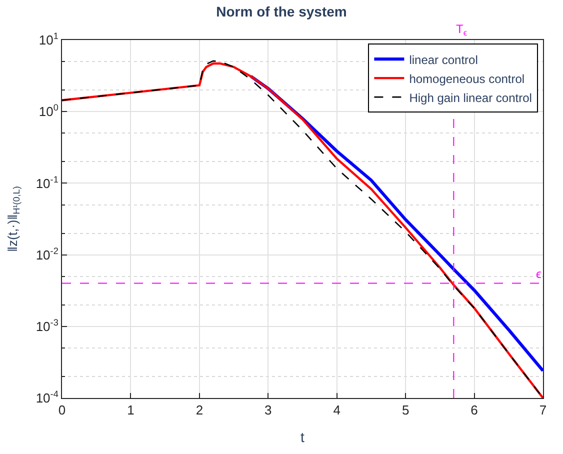 The height and width of the screenshot is (454, 563). I want to click on ref-line-label: ϵ, so click(539, 274).